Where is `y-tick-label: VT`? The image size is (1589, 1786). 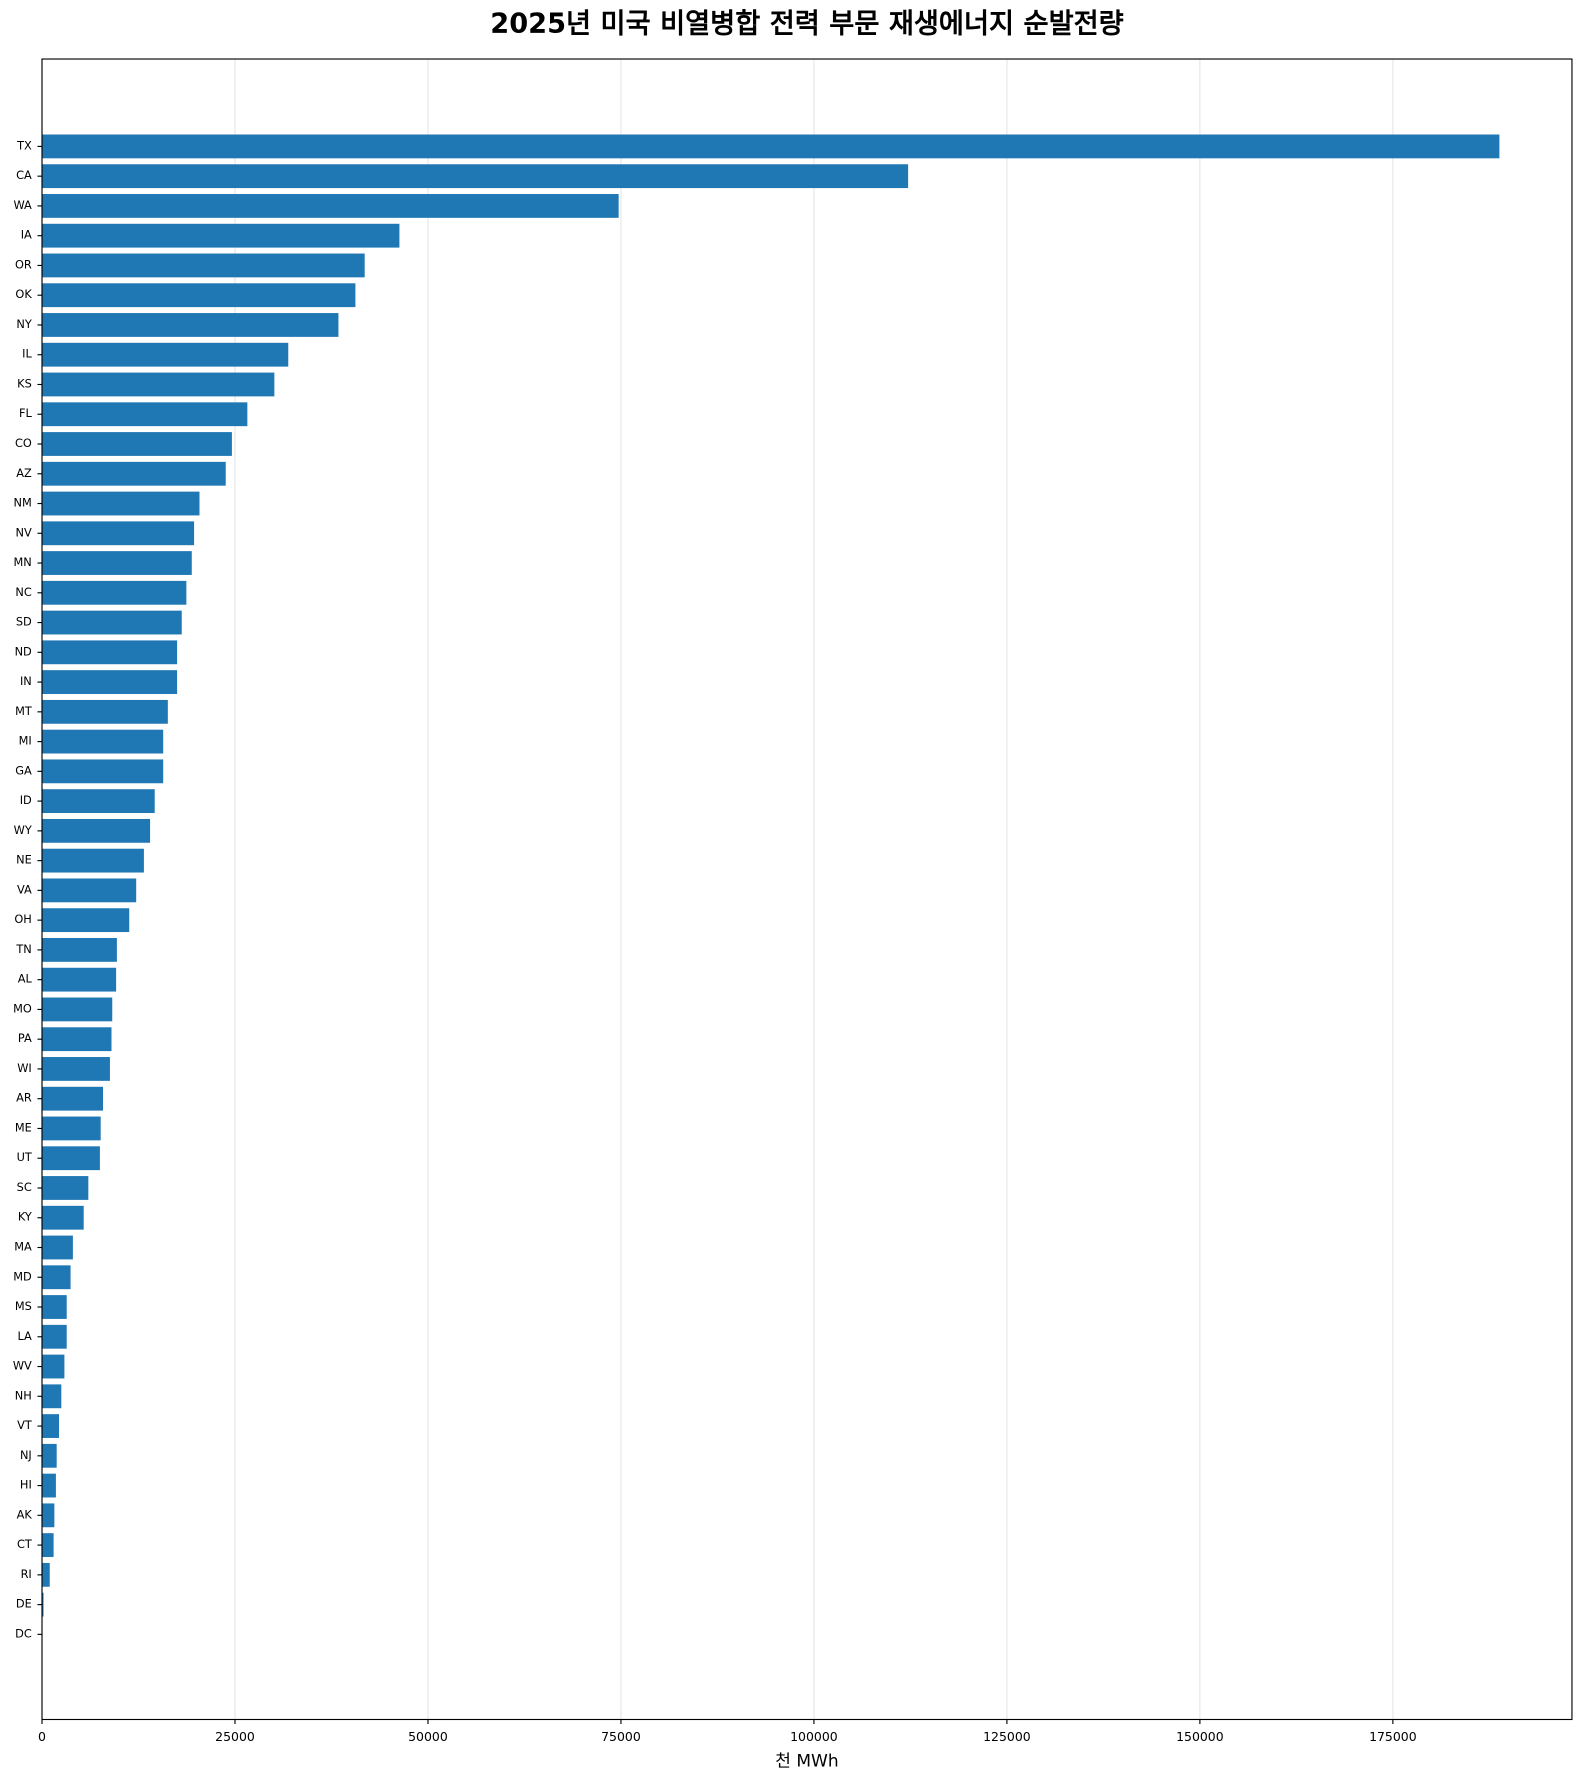
y-tick-label: VT is located at coordinates (24, 1425).